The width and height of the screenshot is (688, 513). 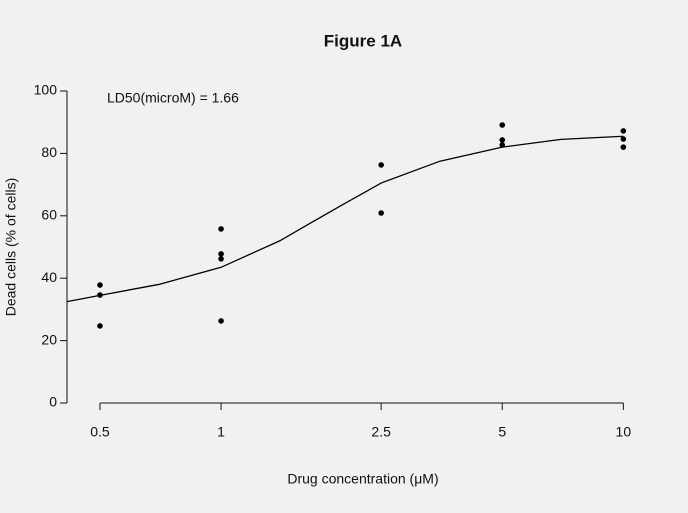 I want to click on x-axis-label: Drug concentration (μM), so click(x=362, y=479).